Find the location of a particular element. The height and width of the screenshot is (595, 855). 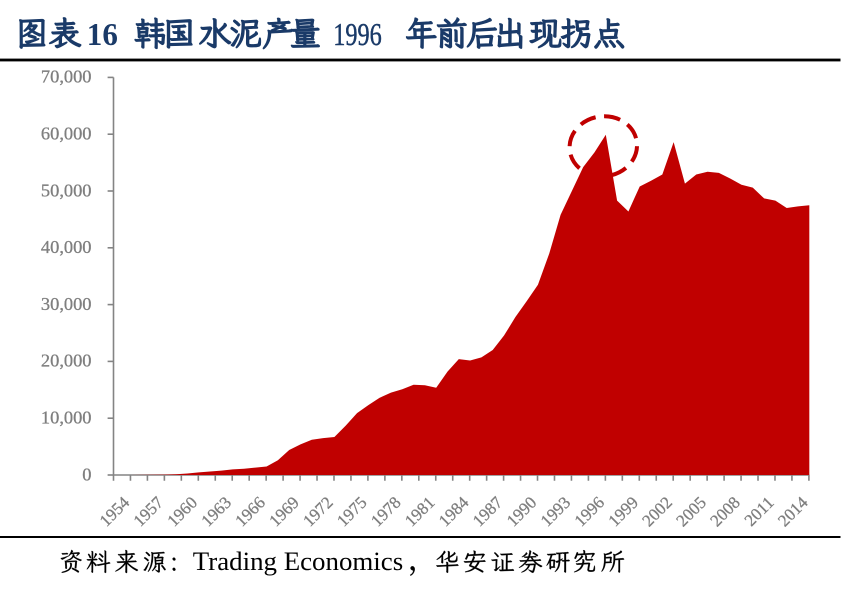

svg-text: 70,000 is located at coordinates (66, 77).